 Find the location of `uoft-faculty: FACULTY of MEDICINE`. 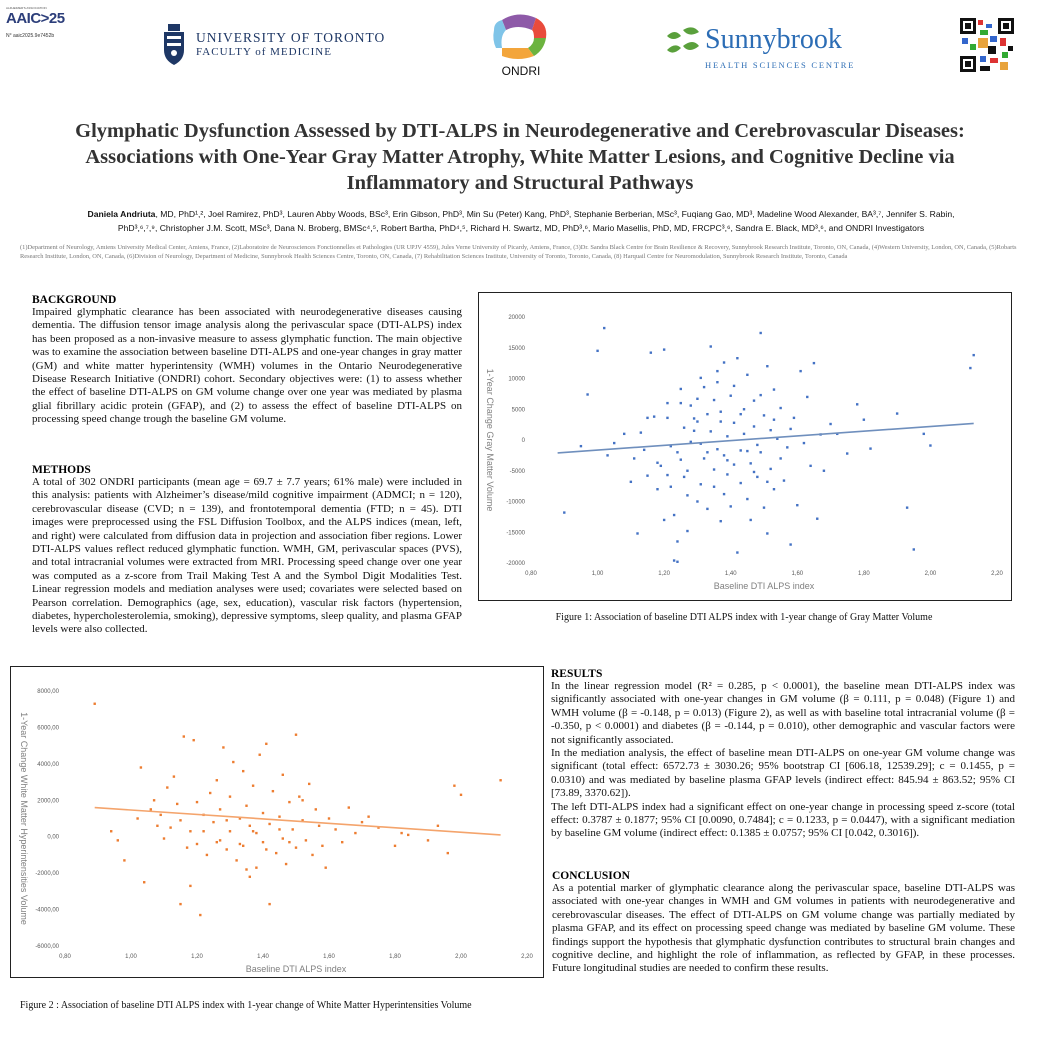

uoft-faculty: FACULTY of MEDICINE is located at coordinates (264, 52).